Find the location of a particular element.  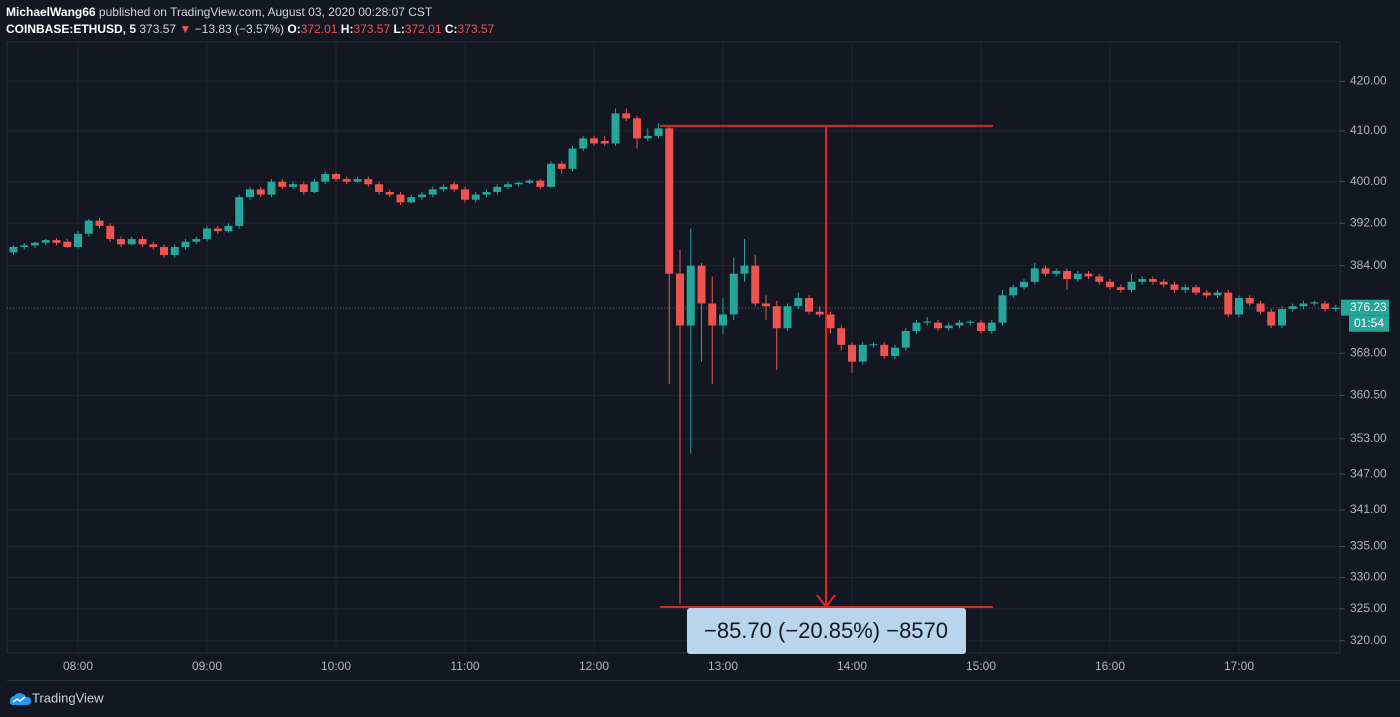

author: MichaelWang66 is located at coordinates (51, 12).